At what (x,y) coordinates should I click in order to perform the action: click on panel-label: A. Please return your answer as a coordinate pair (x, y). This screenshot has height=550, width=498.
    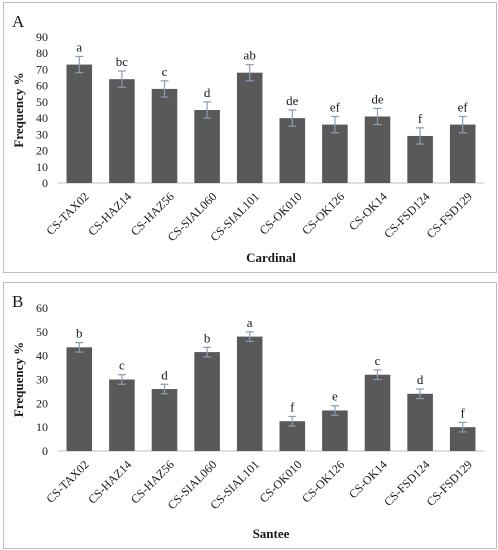
    Looking at the image, I should click on (18, 21).